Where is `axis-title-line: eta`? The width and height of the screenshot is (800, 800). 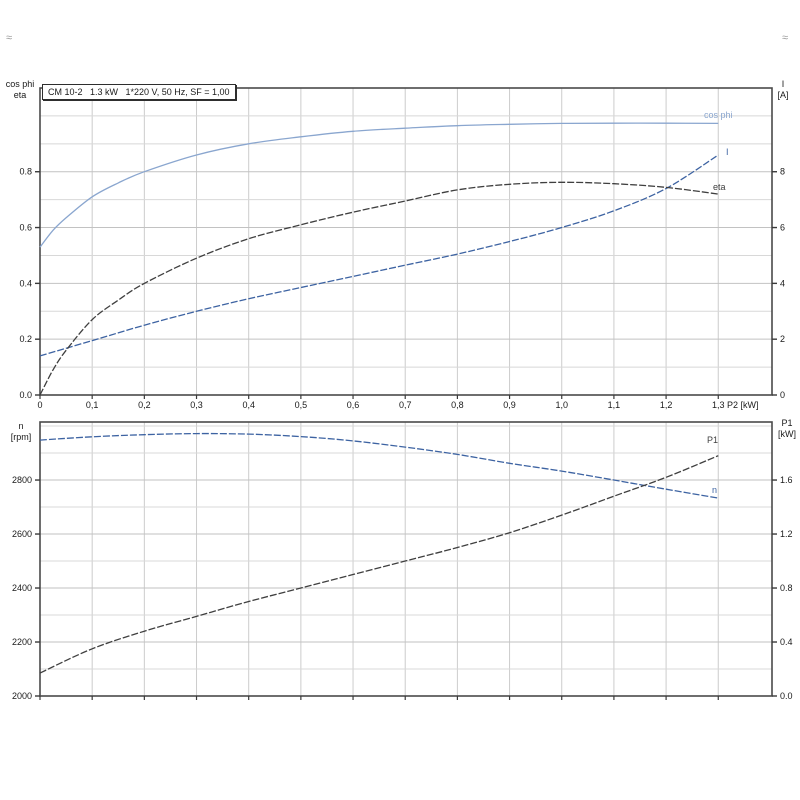 axis-title-line: eta is located at coordinates (20, 94).